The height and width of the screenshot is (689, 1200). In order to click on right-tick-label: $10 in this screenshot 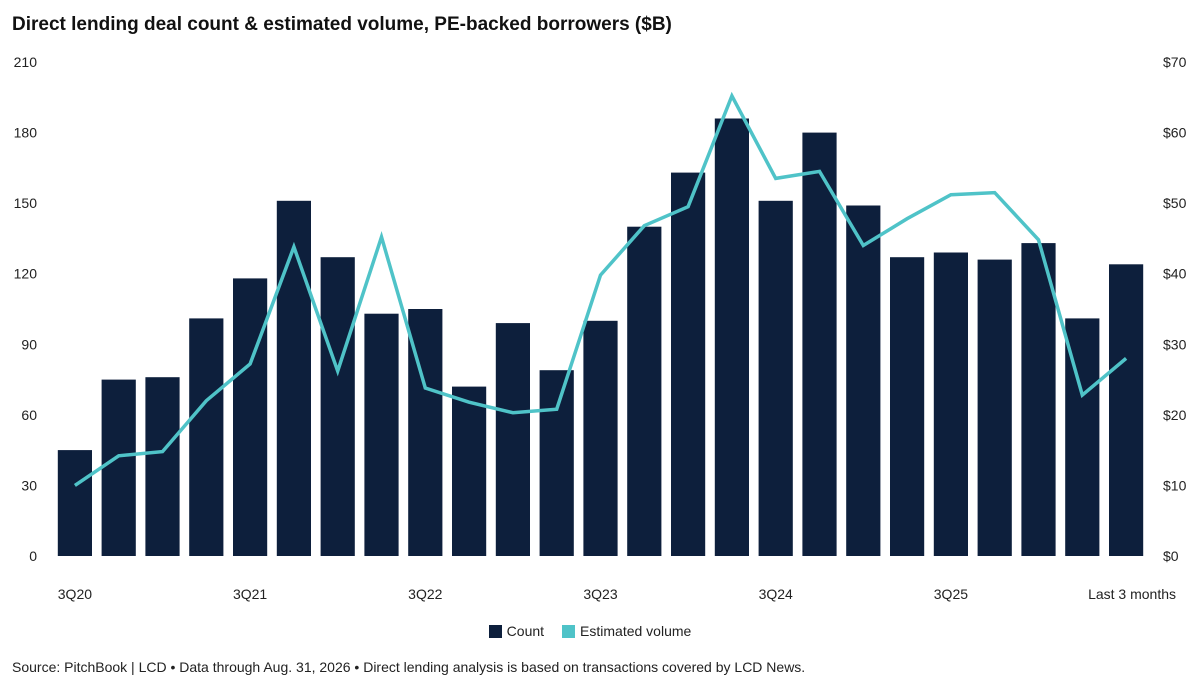, I will do `click(1175, 485)`.